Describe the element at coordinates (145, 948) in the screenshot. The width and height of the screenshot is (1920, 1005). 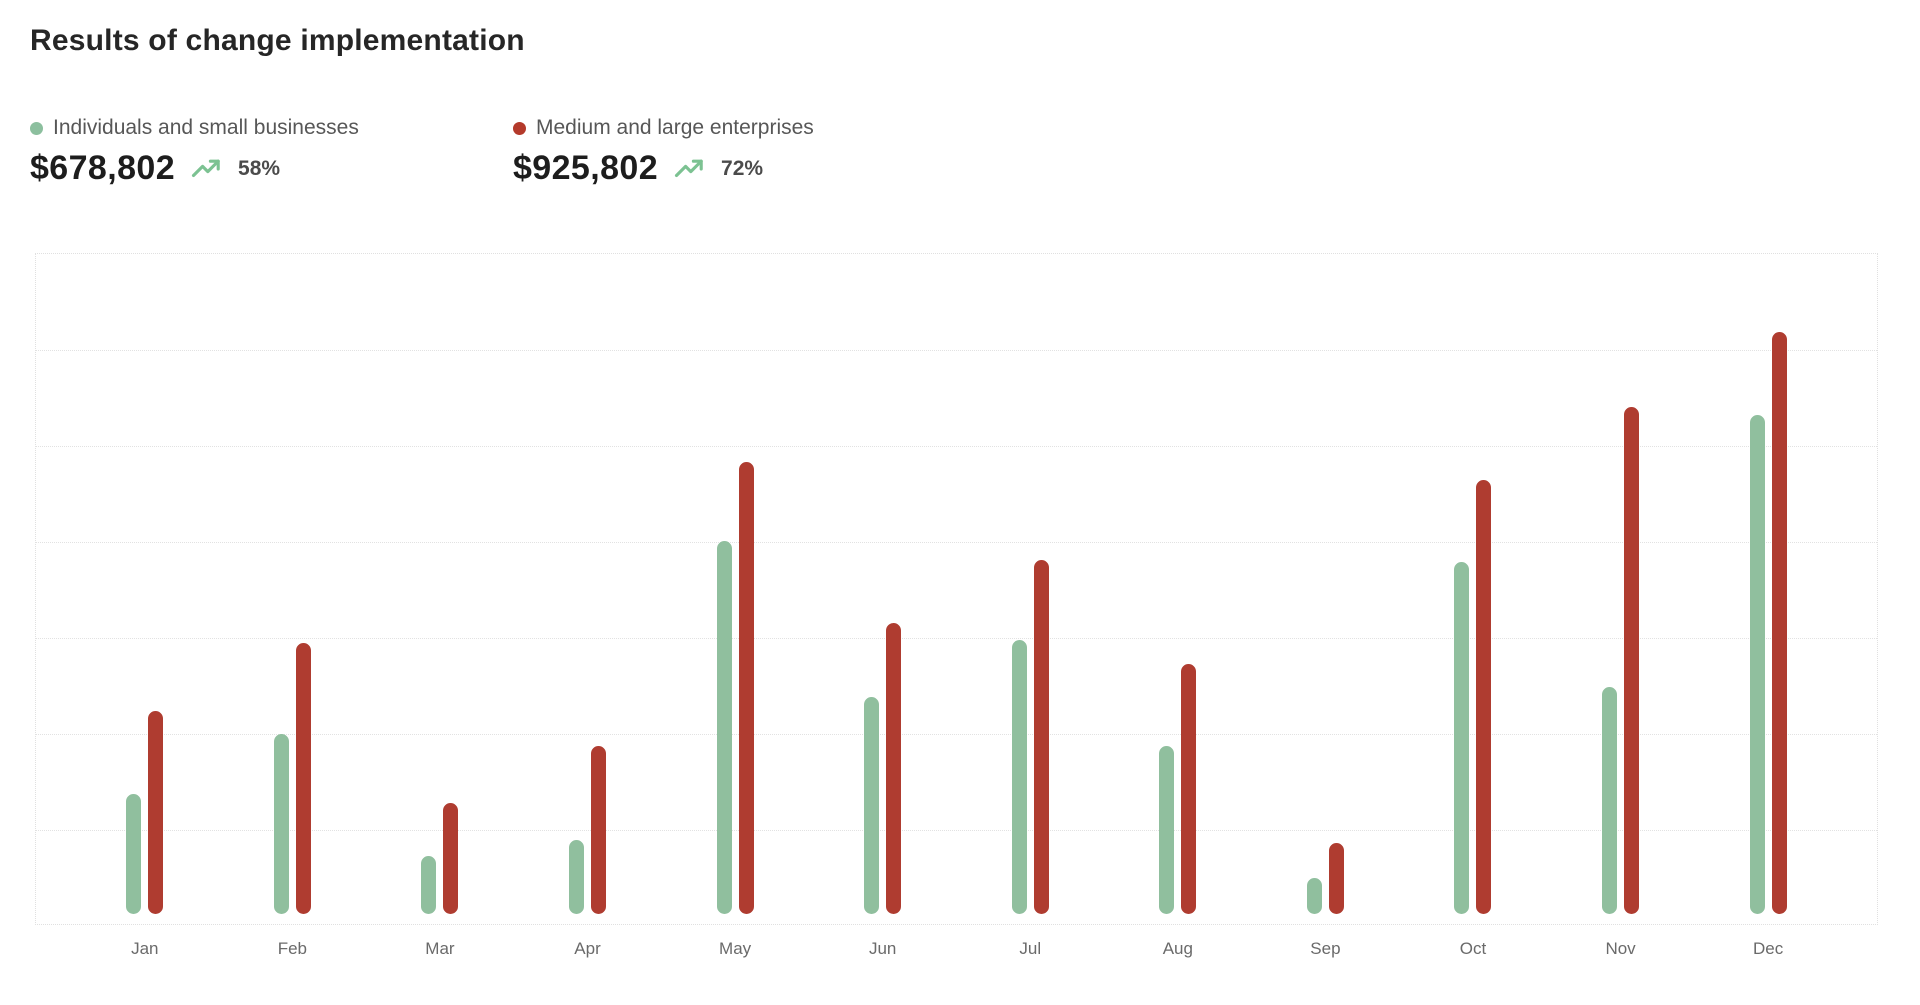
I see `x-axis-label-jan: Jan` at that location.